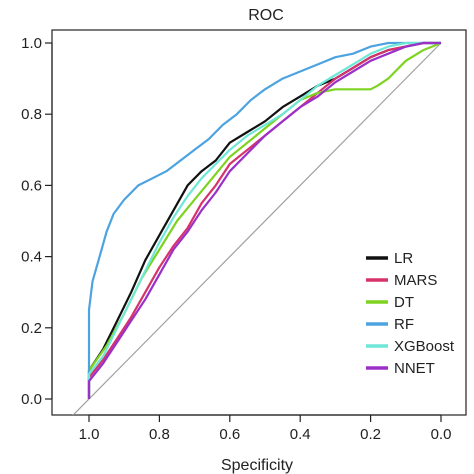 Image resolution: width=474 pixels, height=474 pixels. What do you see at coordinates (415, 280) in the screenshot?
I see `legend-label-mars: MARS` at bounding box center [415, 280].